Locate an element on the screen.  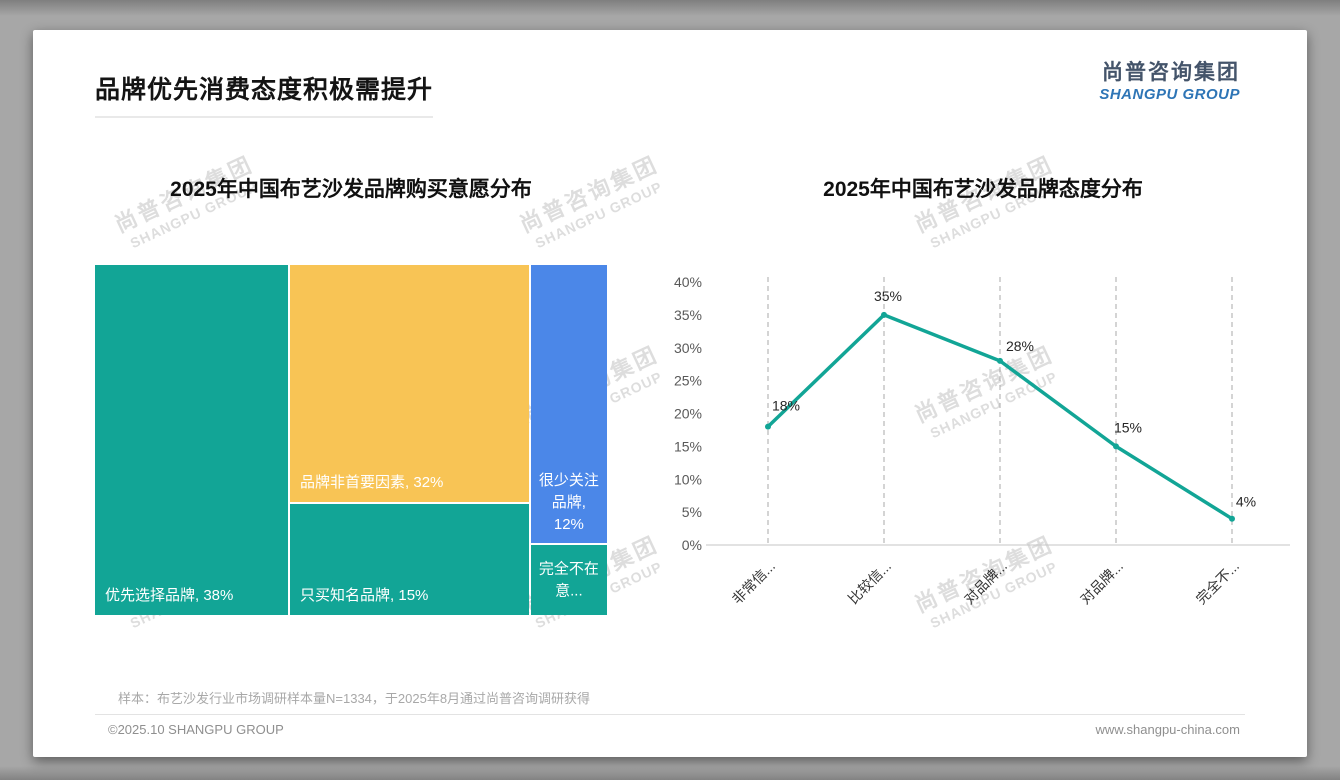
y-tick-label: 20% is located at coordinates (688, 414).